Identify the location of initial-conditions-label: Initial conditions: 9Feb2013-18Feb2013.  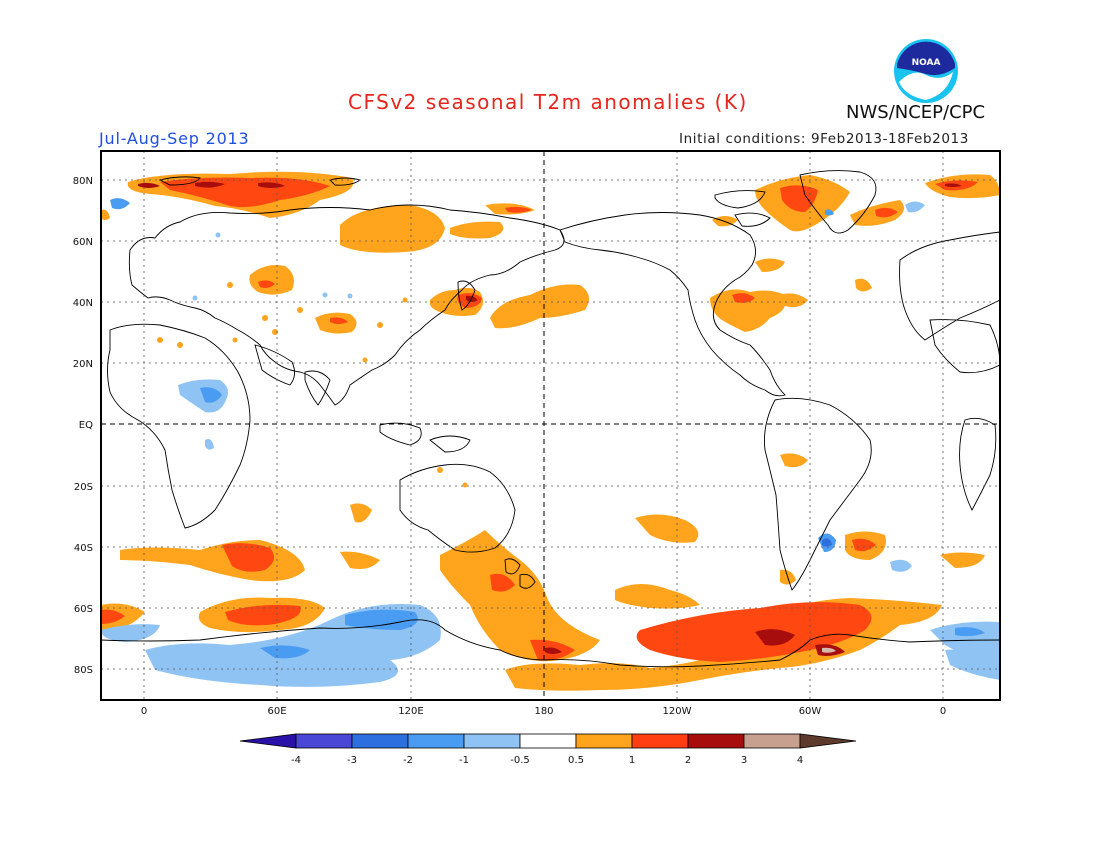
(824, 139).